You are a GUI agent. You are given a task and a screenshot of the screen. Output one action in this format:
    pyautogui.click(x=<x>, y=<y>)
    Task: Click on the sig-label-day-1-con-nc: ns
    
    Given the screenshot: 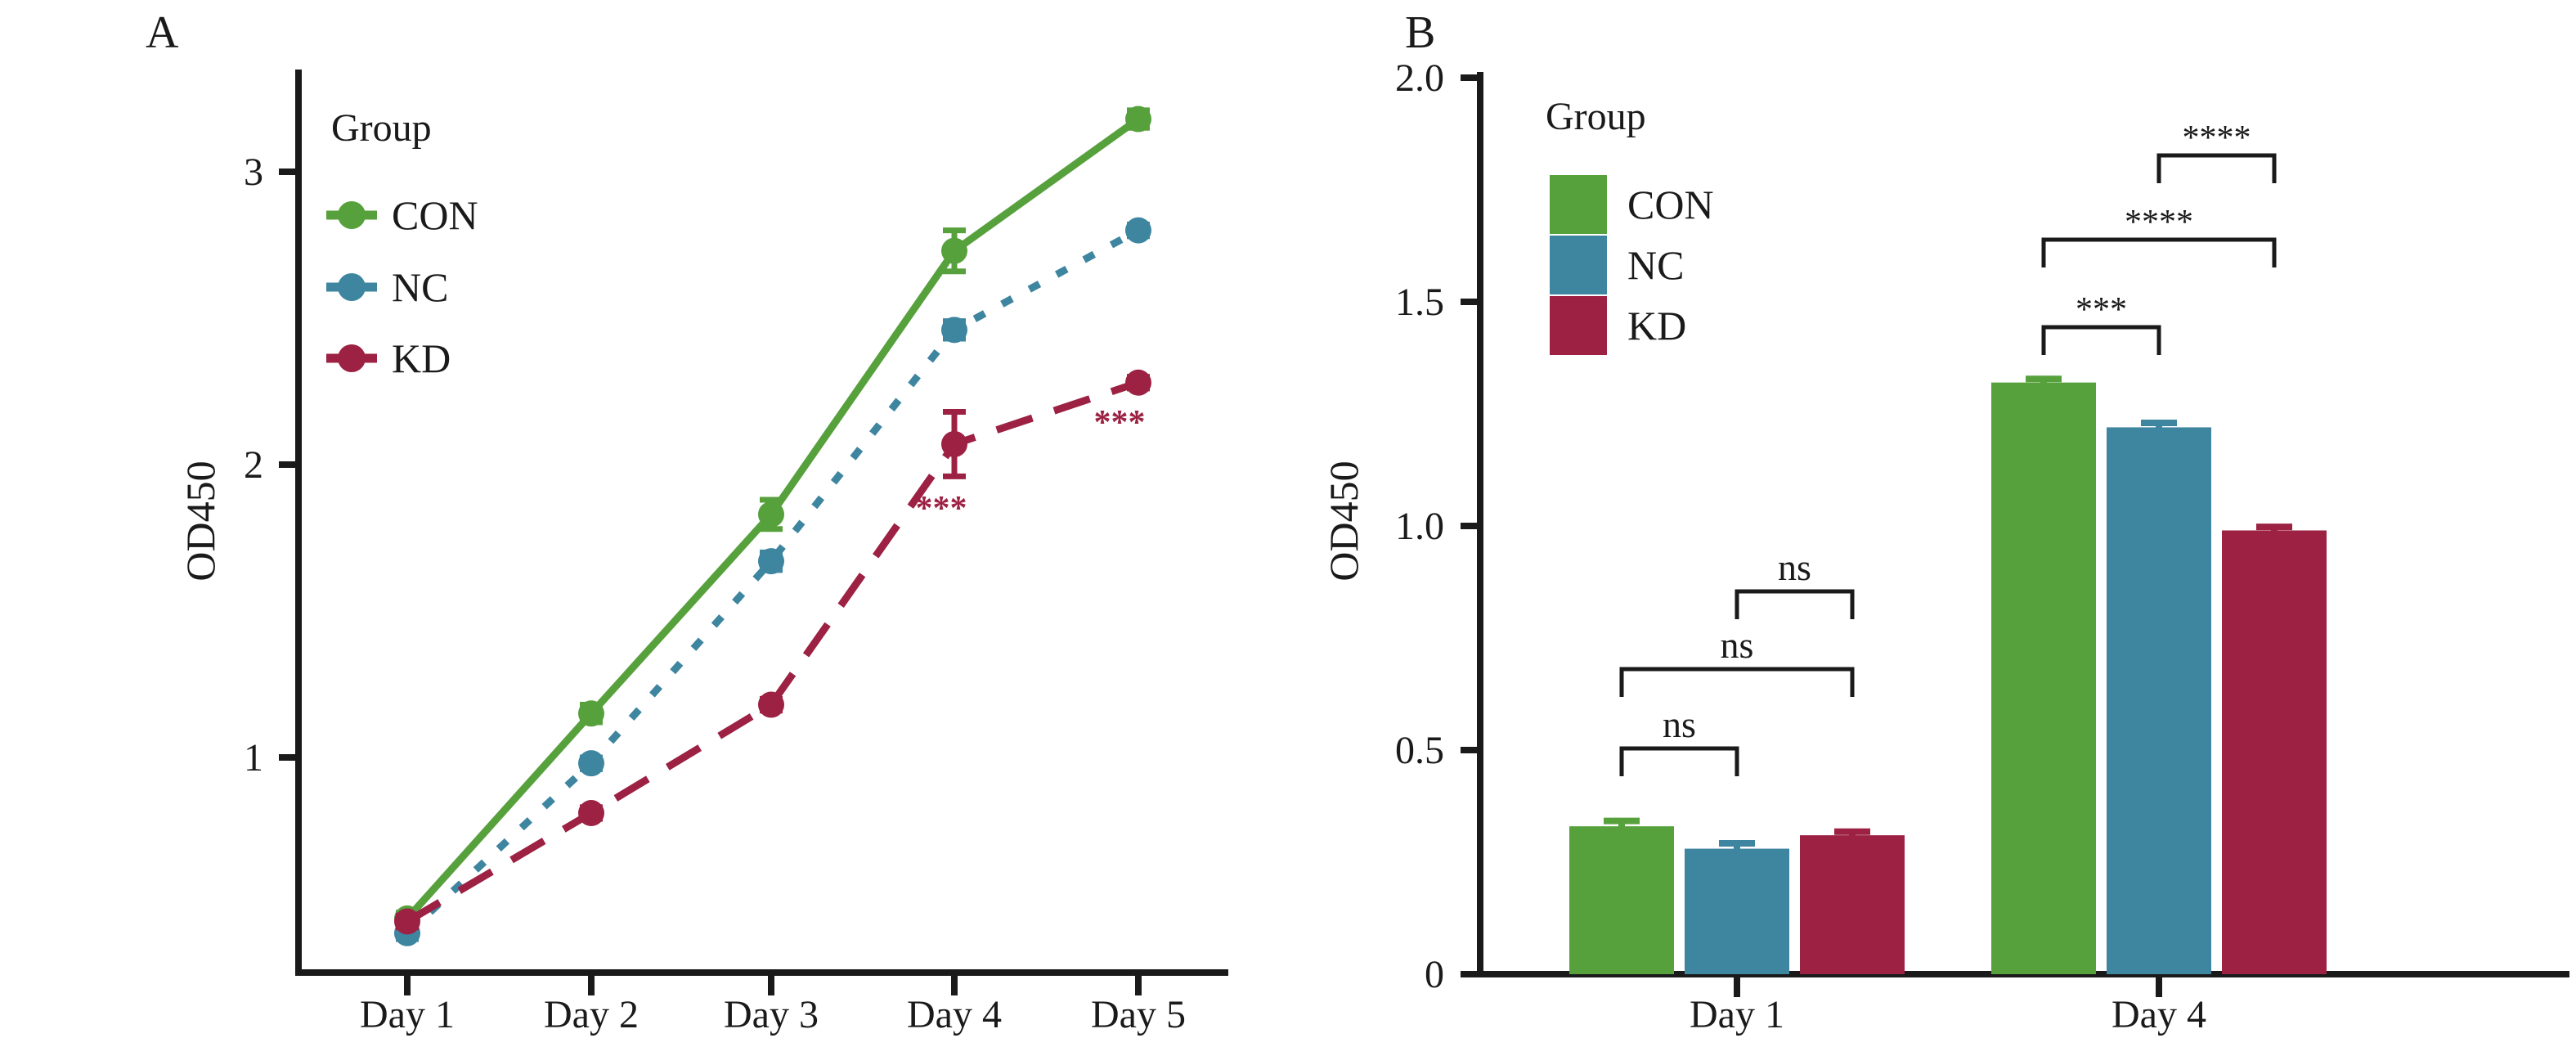 What is the action you would take?
    pyautogui.click(x=1679, y=724)
    